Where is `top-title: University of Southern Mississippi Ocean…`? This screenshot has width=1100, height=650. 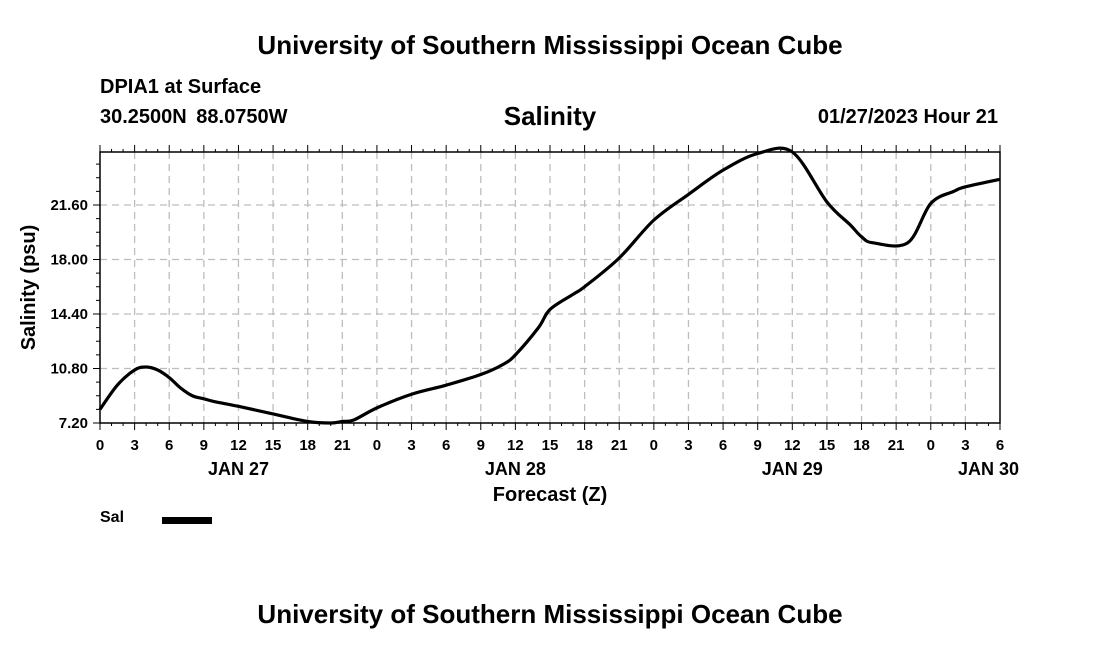 top-title: University of Southern Mississippi Ocean… is located at coordinates (550, 45).